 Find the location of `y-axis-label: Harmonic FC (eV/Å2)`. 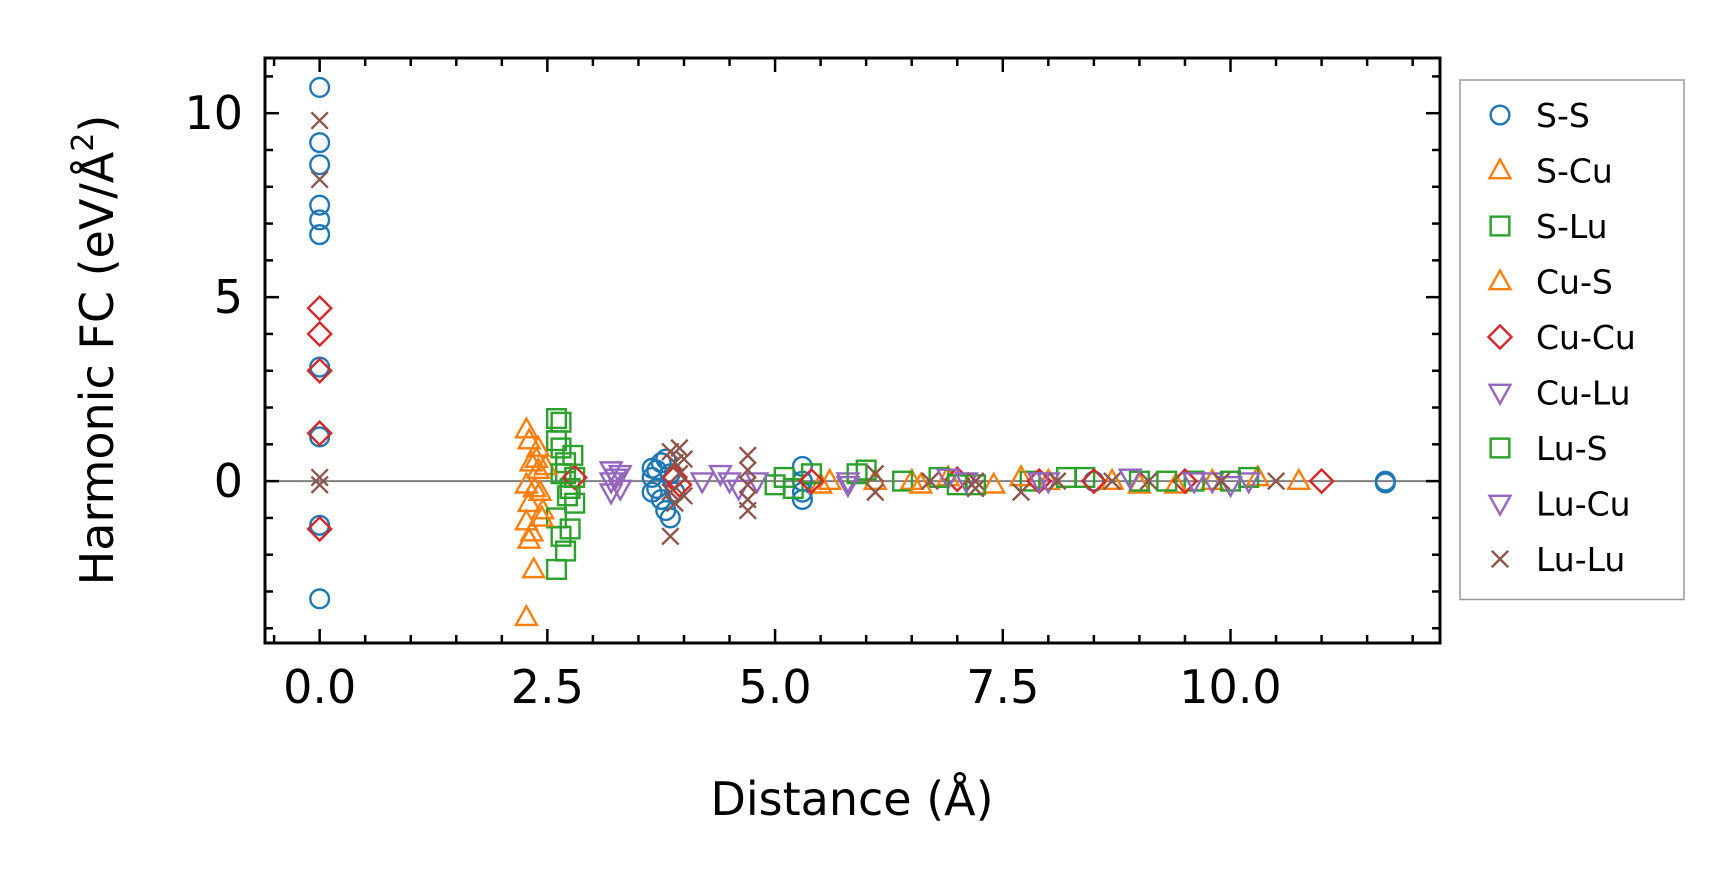

y-axis-label: Harmonic FC (eV/Å2) is located at coordinates (95, 350).